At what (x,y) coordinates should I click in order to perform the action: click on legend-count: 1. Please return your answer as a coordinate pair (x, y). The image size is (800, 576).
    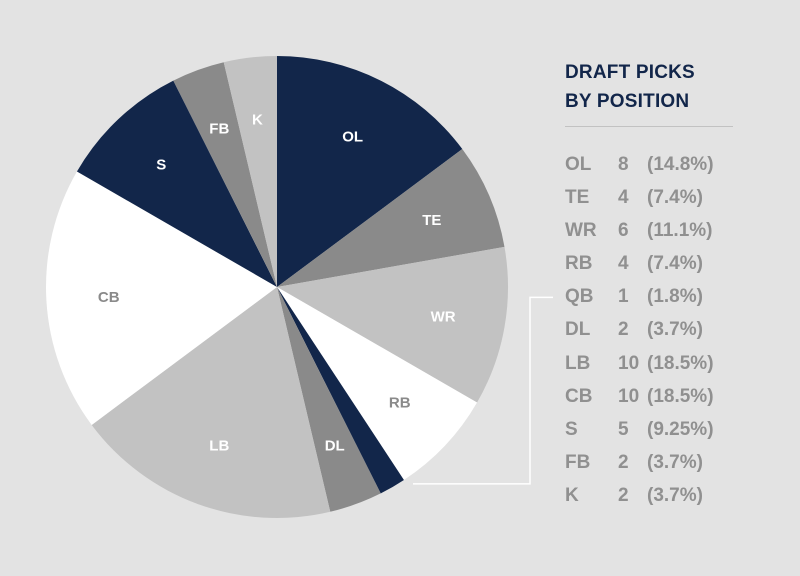
    Looking at the image, I should click on (623, 297).